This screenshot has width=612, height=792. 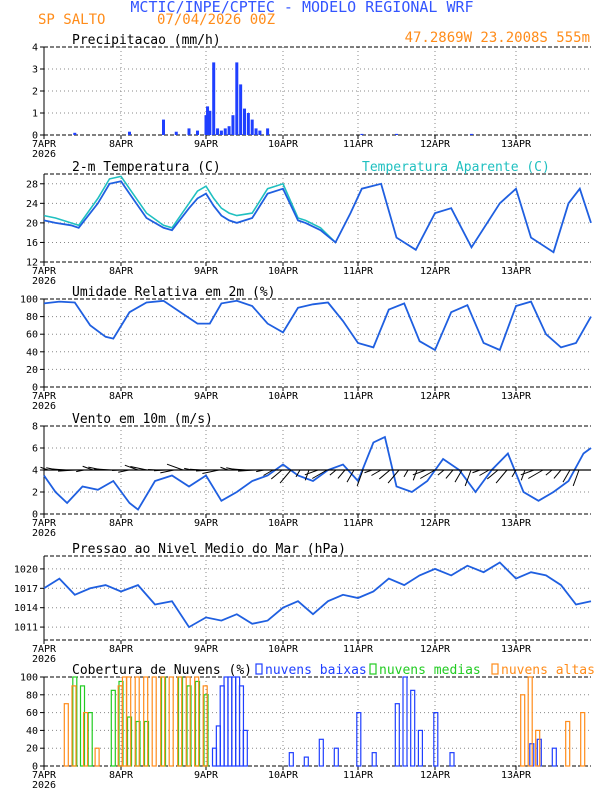 I want to click on station-coords: 47.2869W 23.2008S 555m, so click(x=497, y=38).